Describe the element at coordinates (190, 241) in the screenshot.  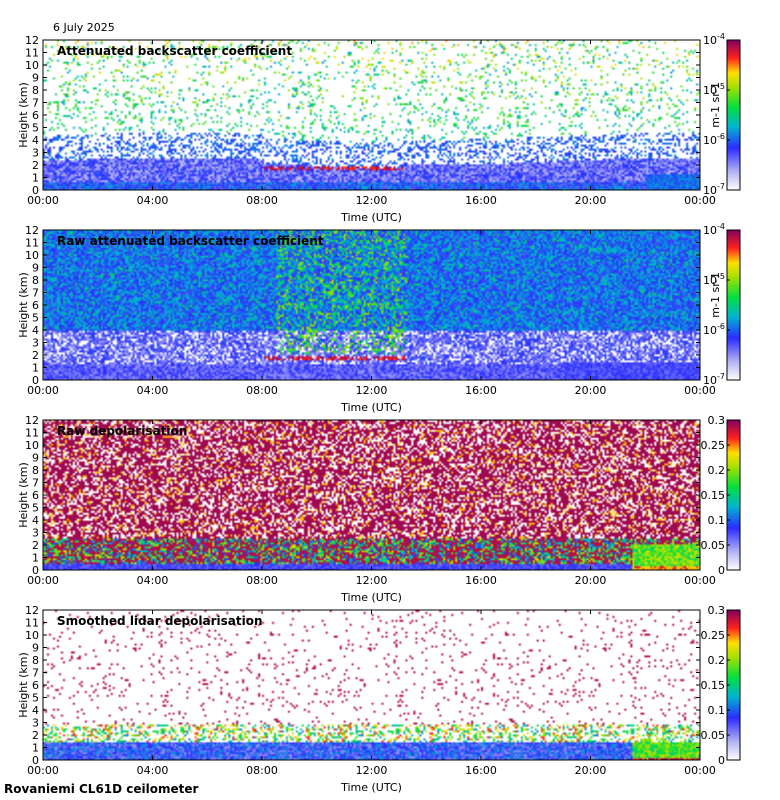
I see `panel-title: Raw attenuated backscatter coefficient` at that location.